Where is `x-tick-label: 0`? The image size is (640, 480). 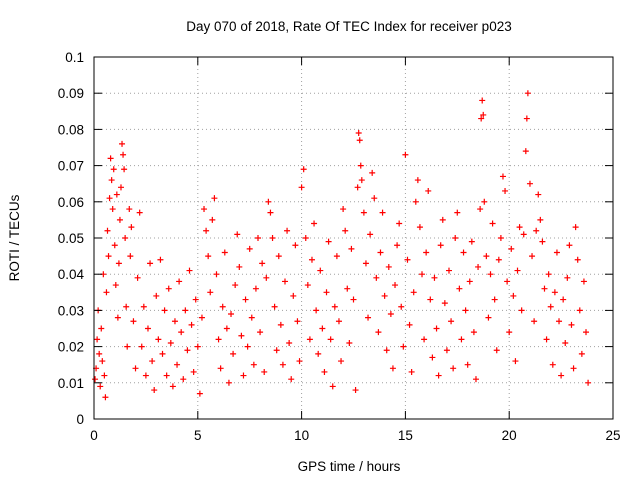
x-tick-label: 0 is located at coordinates (94, 435).